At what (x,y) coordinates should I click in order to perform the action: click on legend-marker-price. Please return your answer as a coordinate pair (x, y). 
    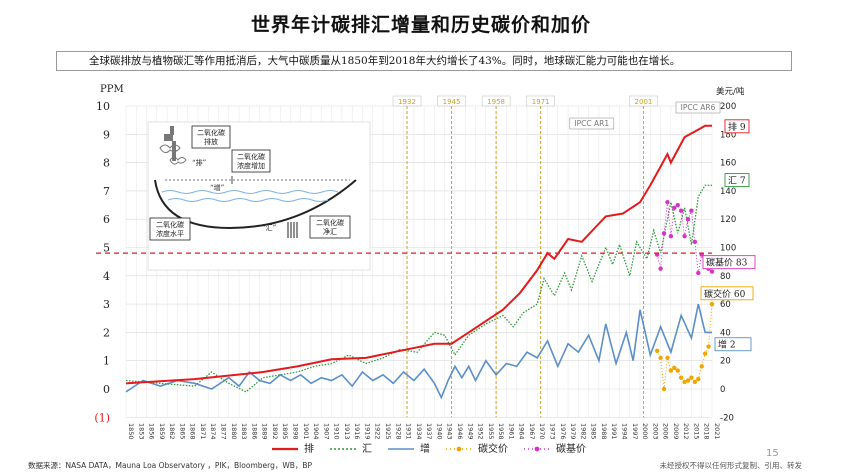
    Looking at the image, I should click on (459, 449).